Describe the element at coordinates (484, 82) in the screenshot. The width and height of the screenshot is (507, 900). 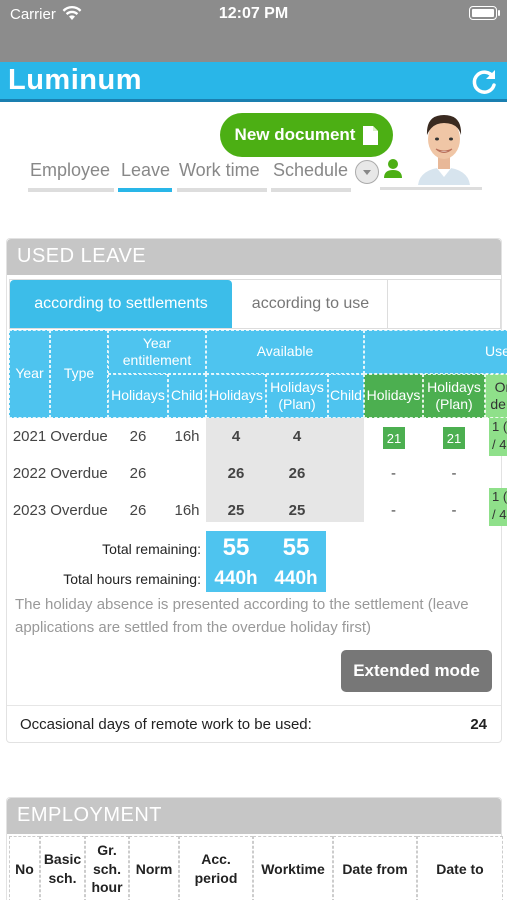
I see `refresh-icon` at that location.